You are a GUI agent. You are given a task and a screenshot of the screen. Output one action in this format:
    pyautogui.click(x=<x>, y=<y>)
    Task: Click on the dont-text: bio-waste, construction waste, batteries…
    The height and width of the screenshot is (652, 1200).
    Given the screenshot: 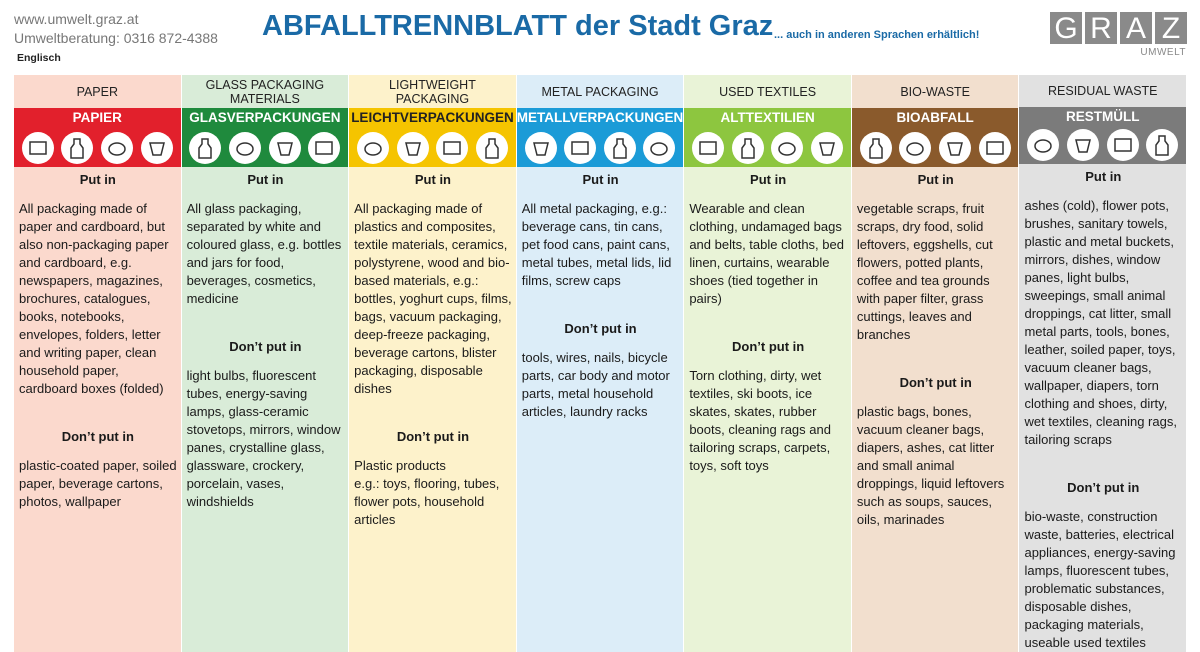 What is the action you would take?
    pyautogui.click(x=1100, y=579)
    